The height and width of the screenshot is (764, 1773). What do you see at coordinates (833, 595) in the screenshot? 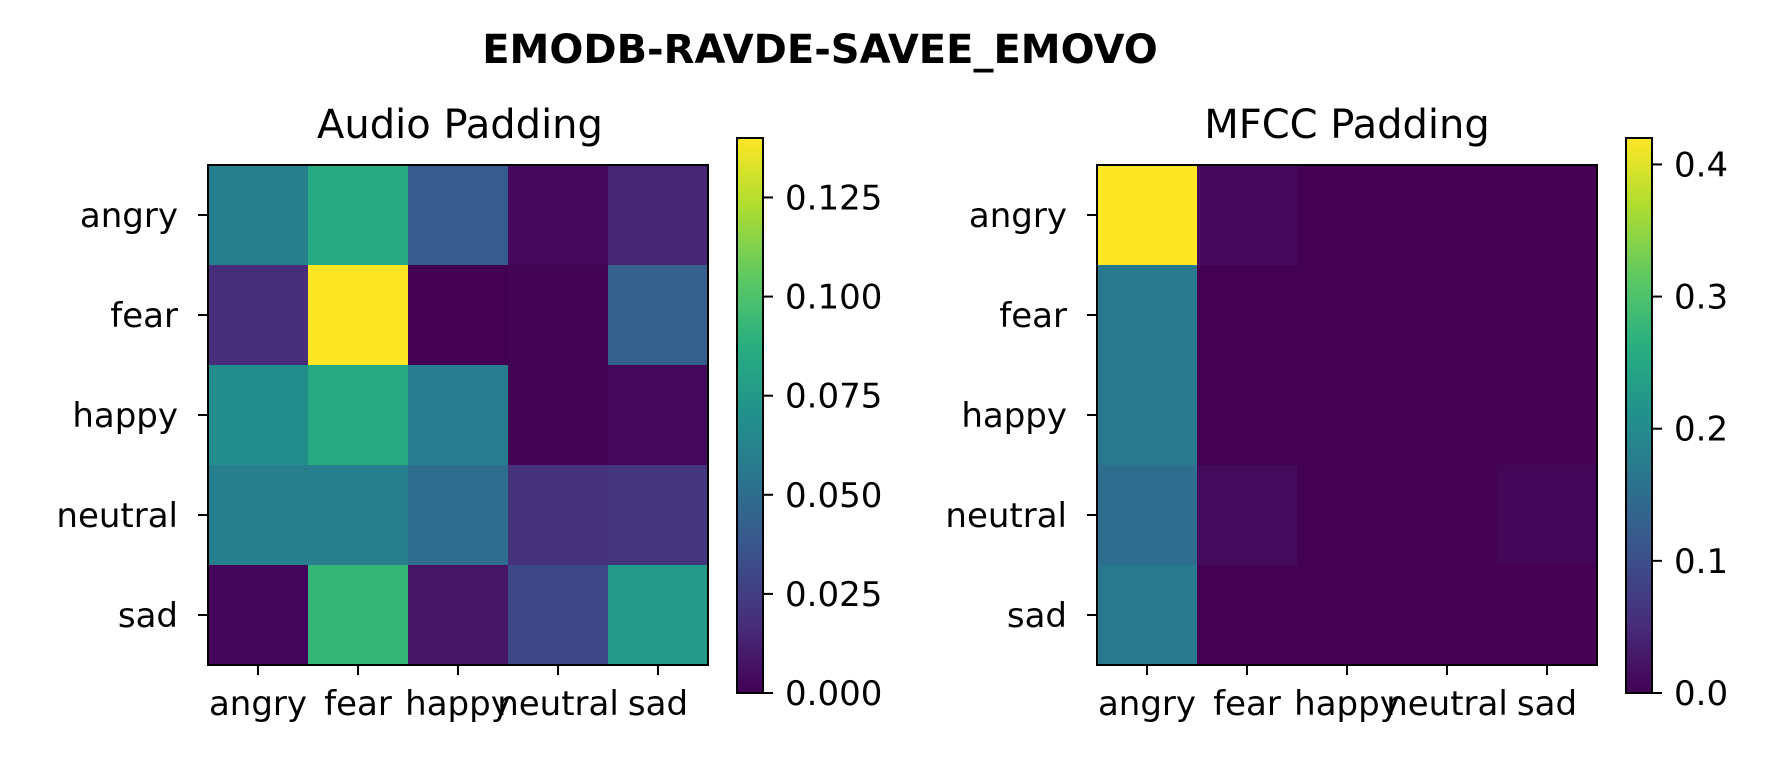
I see `colorbar-tick-label: 0.025` at bounding box center [833, 595].